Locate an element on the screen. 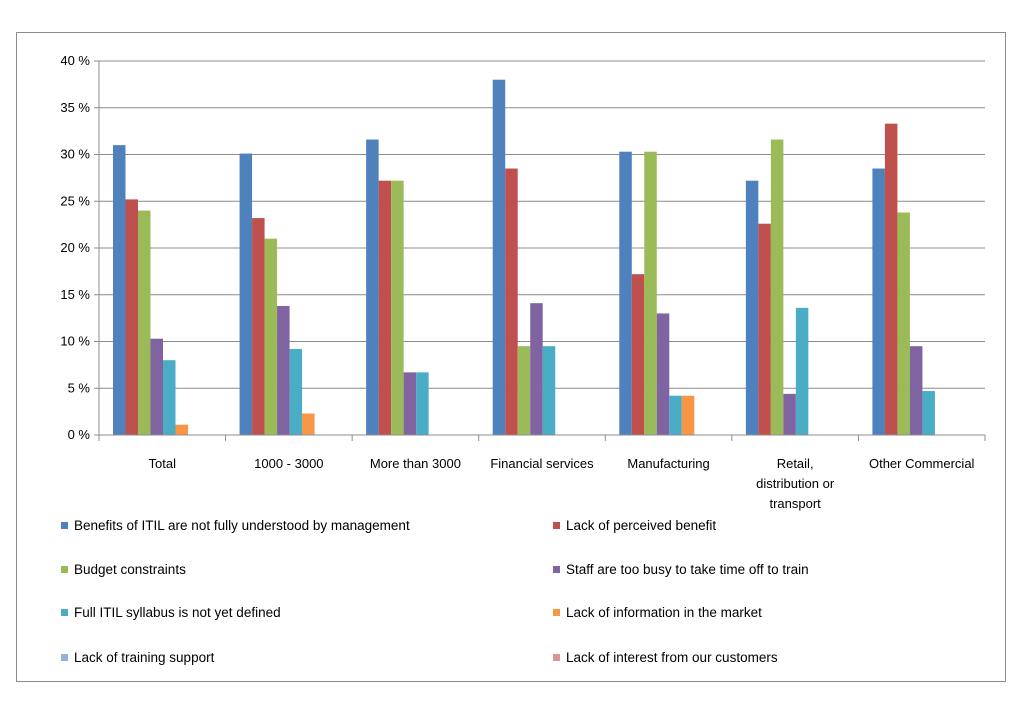 This screenshot has height=721, width=1024. y-tick-label: 20 % is located at coordinates (75, 247).